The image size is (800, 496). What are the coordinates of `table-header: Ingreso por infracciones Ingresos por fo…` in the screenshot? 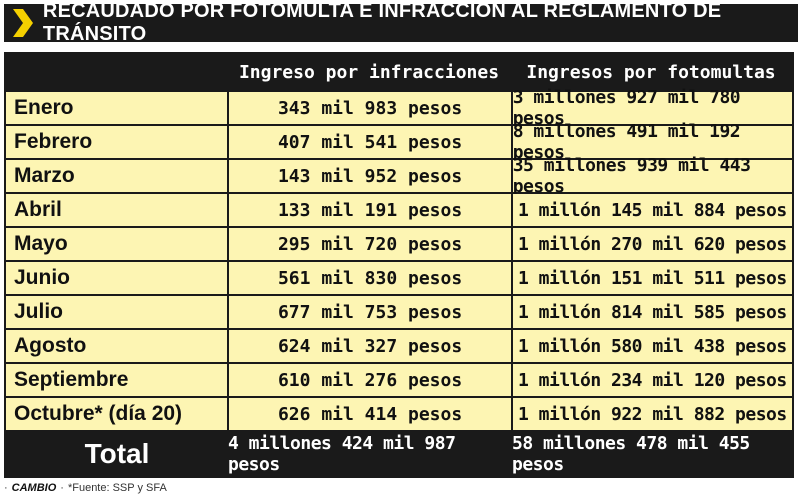 It's located at (399, 72).